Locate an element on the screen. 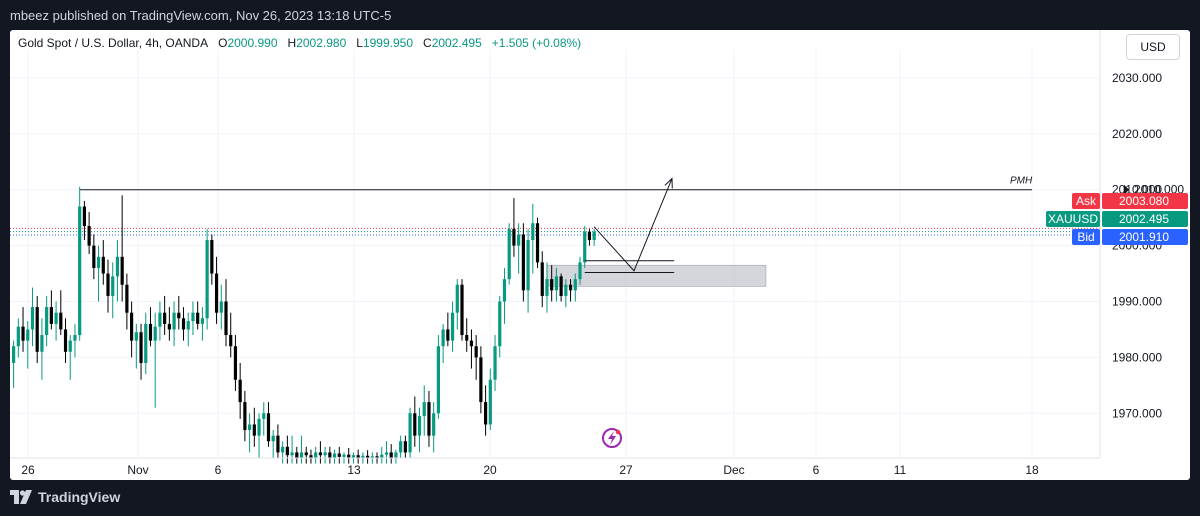  x-tick-label: 20 is located at coordinates (490, 470).